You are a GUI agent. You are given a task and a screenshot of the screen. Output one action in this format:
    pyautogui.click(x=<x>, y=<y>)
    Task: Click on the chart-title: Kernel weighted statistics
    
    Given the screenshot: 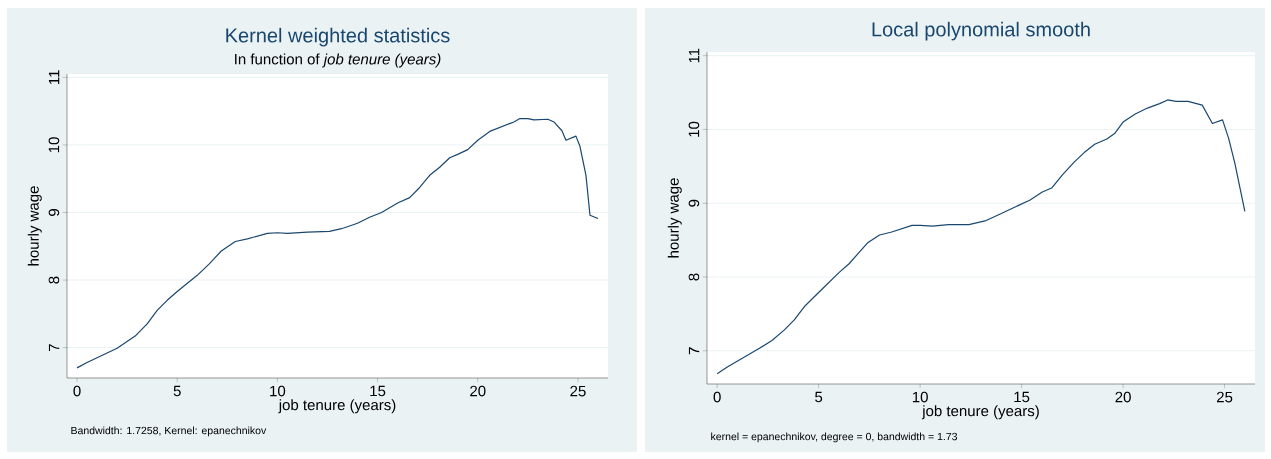 What is the action you would take?
    pyautogui.click(x=338, y=37)
    